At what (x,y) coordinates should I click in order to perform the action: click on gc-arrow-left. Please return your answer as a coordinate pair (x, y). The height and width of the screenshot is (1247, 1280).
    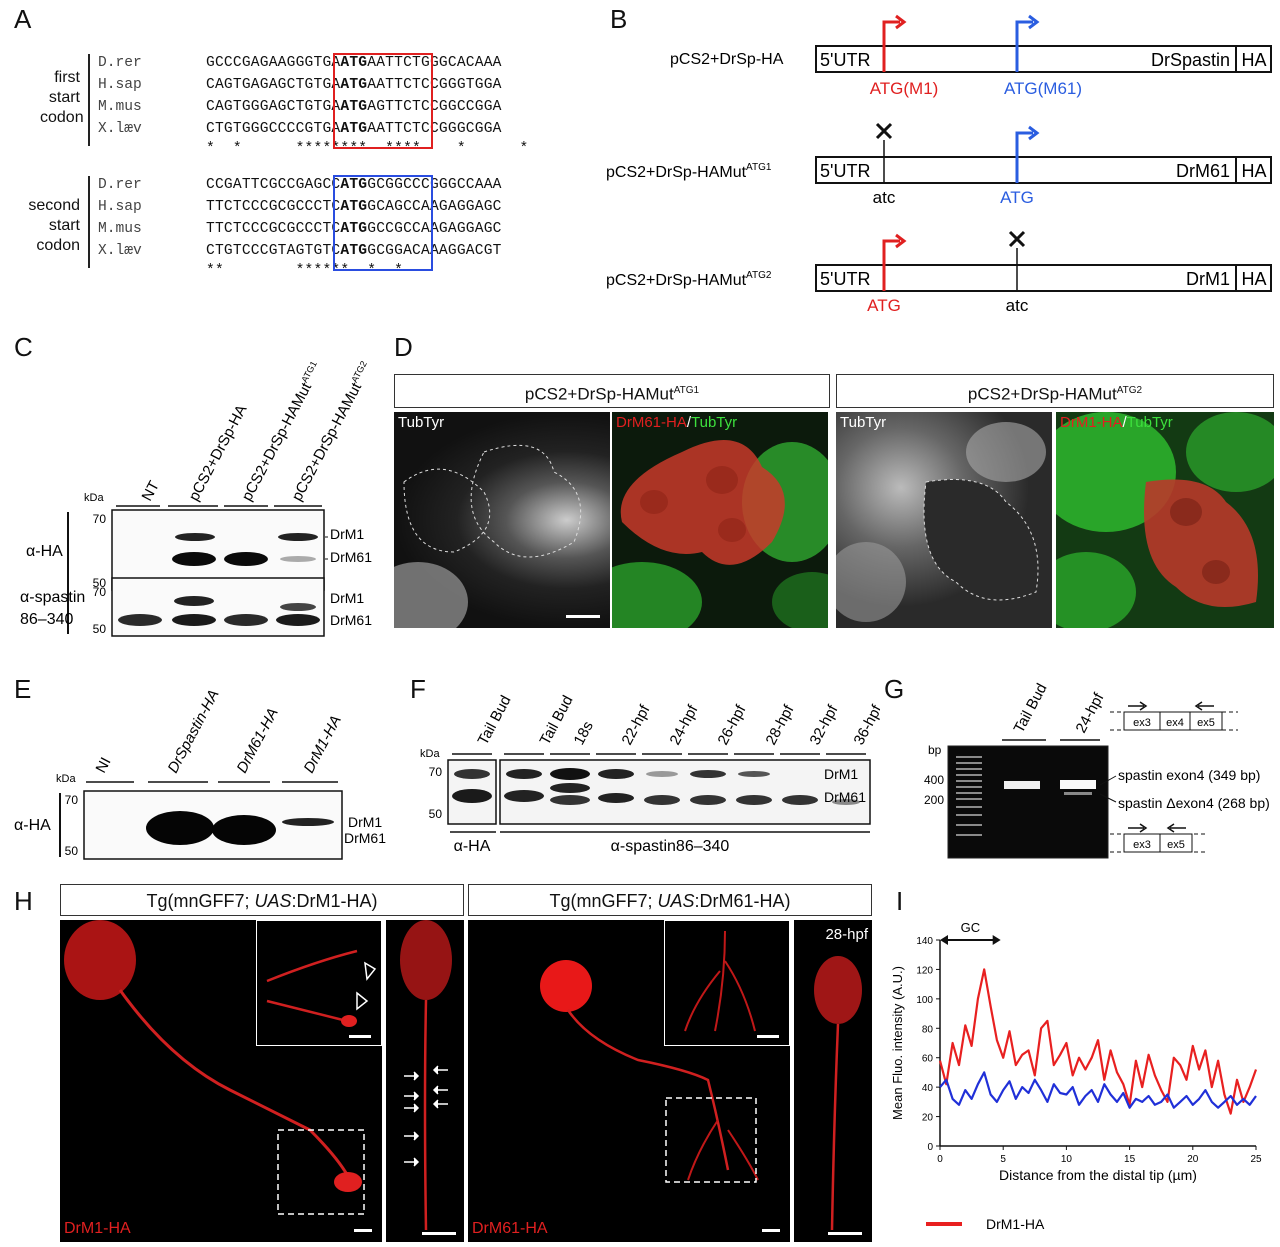
    Looking at the image, I should click on (944, 940).